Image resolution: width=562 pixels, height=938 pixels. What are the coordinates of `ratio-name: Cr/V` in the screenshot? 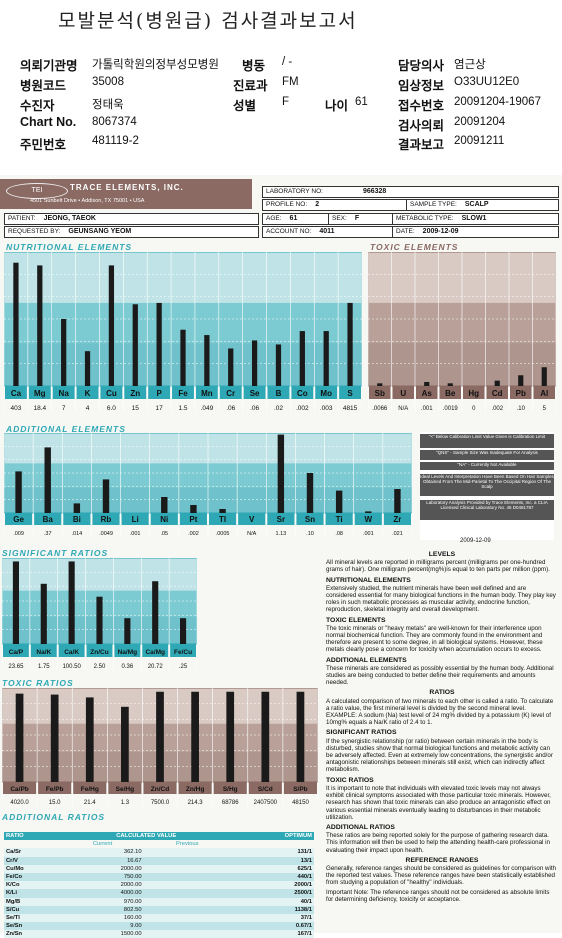 It's located at (12, 860).